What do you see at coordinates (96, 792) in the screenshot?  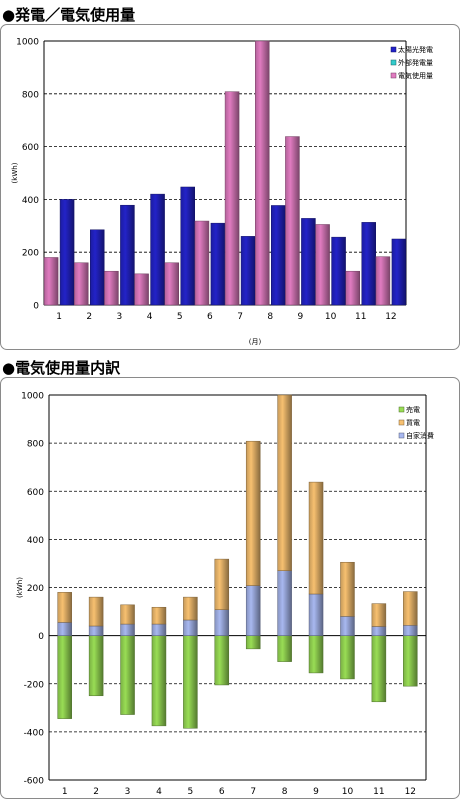 I see `chart2-x-tick-label: 2` at bounding box center [96, 792].